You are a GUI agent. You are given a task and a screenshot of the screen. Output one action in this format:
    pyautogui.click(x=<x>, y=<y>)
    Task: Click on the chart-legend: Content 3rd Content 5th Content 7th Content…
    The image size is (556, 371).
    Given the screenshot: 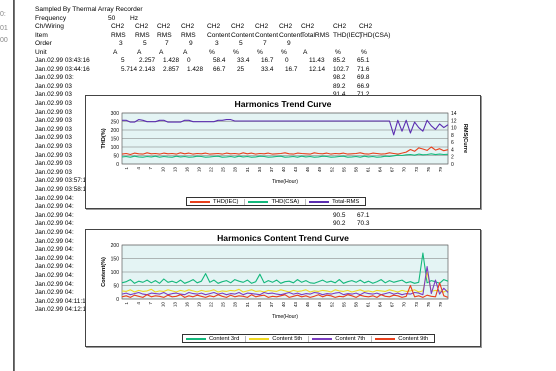 What is the action you would take?
    pyautogui.click(x=309, y=338)
    